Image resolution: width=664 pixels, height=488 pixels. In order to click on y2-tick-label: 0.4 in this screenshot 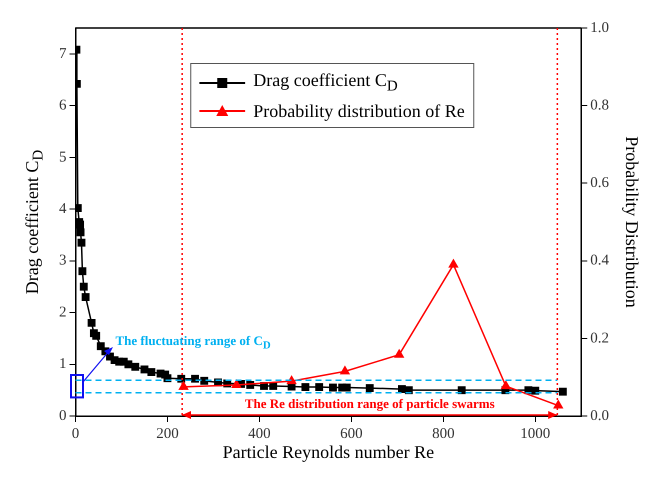, I will do `click(600, 260)`.